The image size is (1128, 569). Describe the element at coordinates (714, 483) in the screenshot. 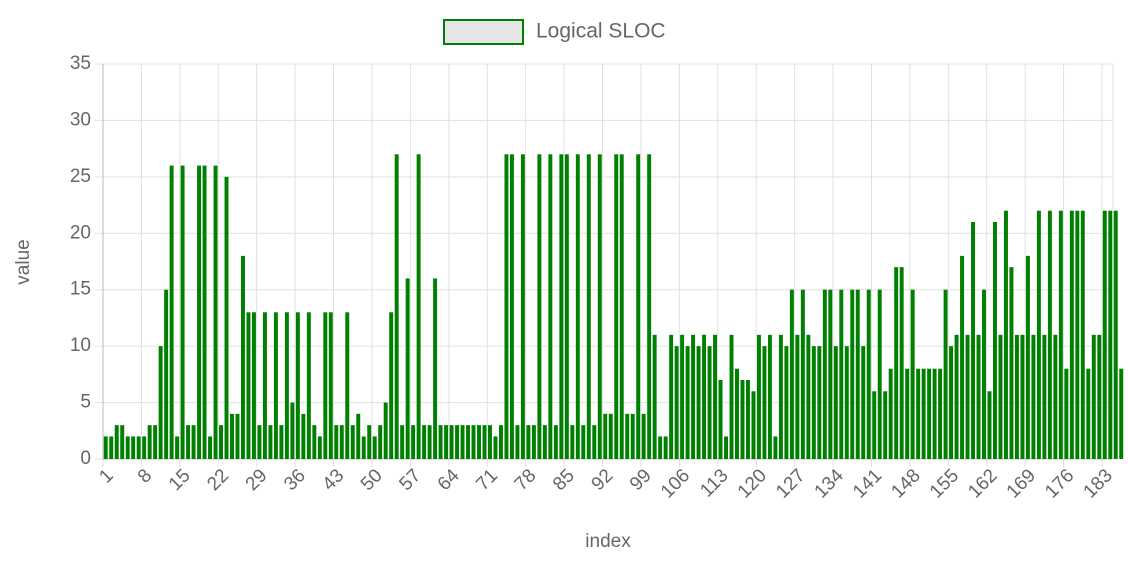

I see `x-tick-label: 113` at that location.